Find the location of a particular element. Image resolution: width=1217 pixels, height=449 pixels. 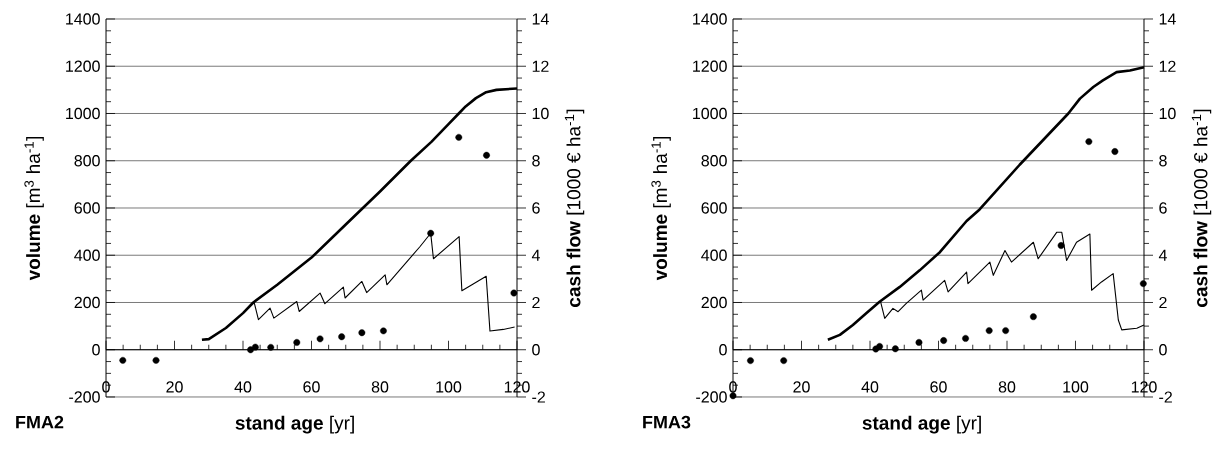

text: FMA2 is located at coordinates (40, 422).